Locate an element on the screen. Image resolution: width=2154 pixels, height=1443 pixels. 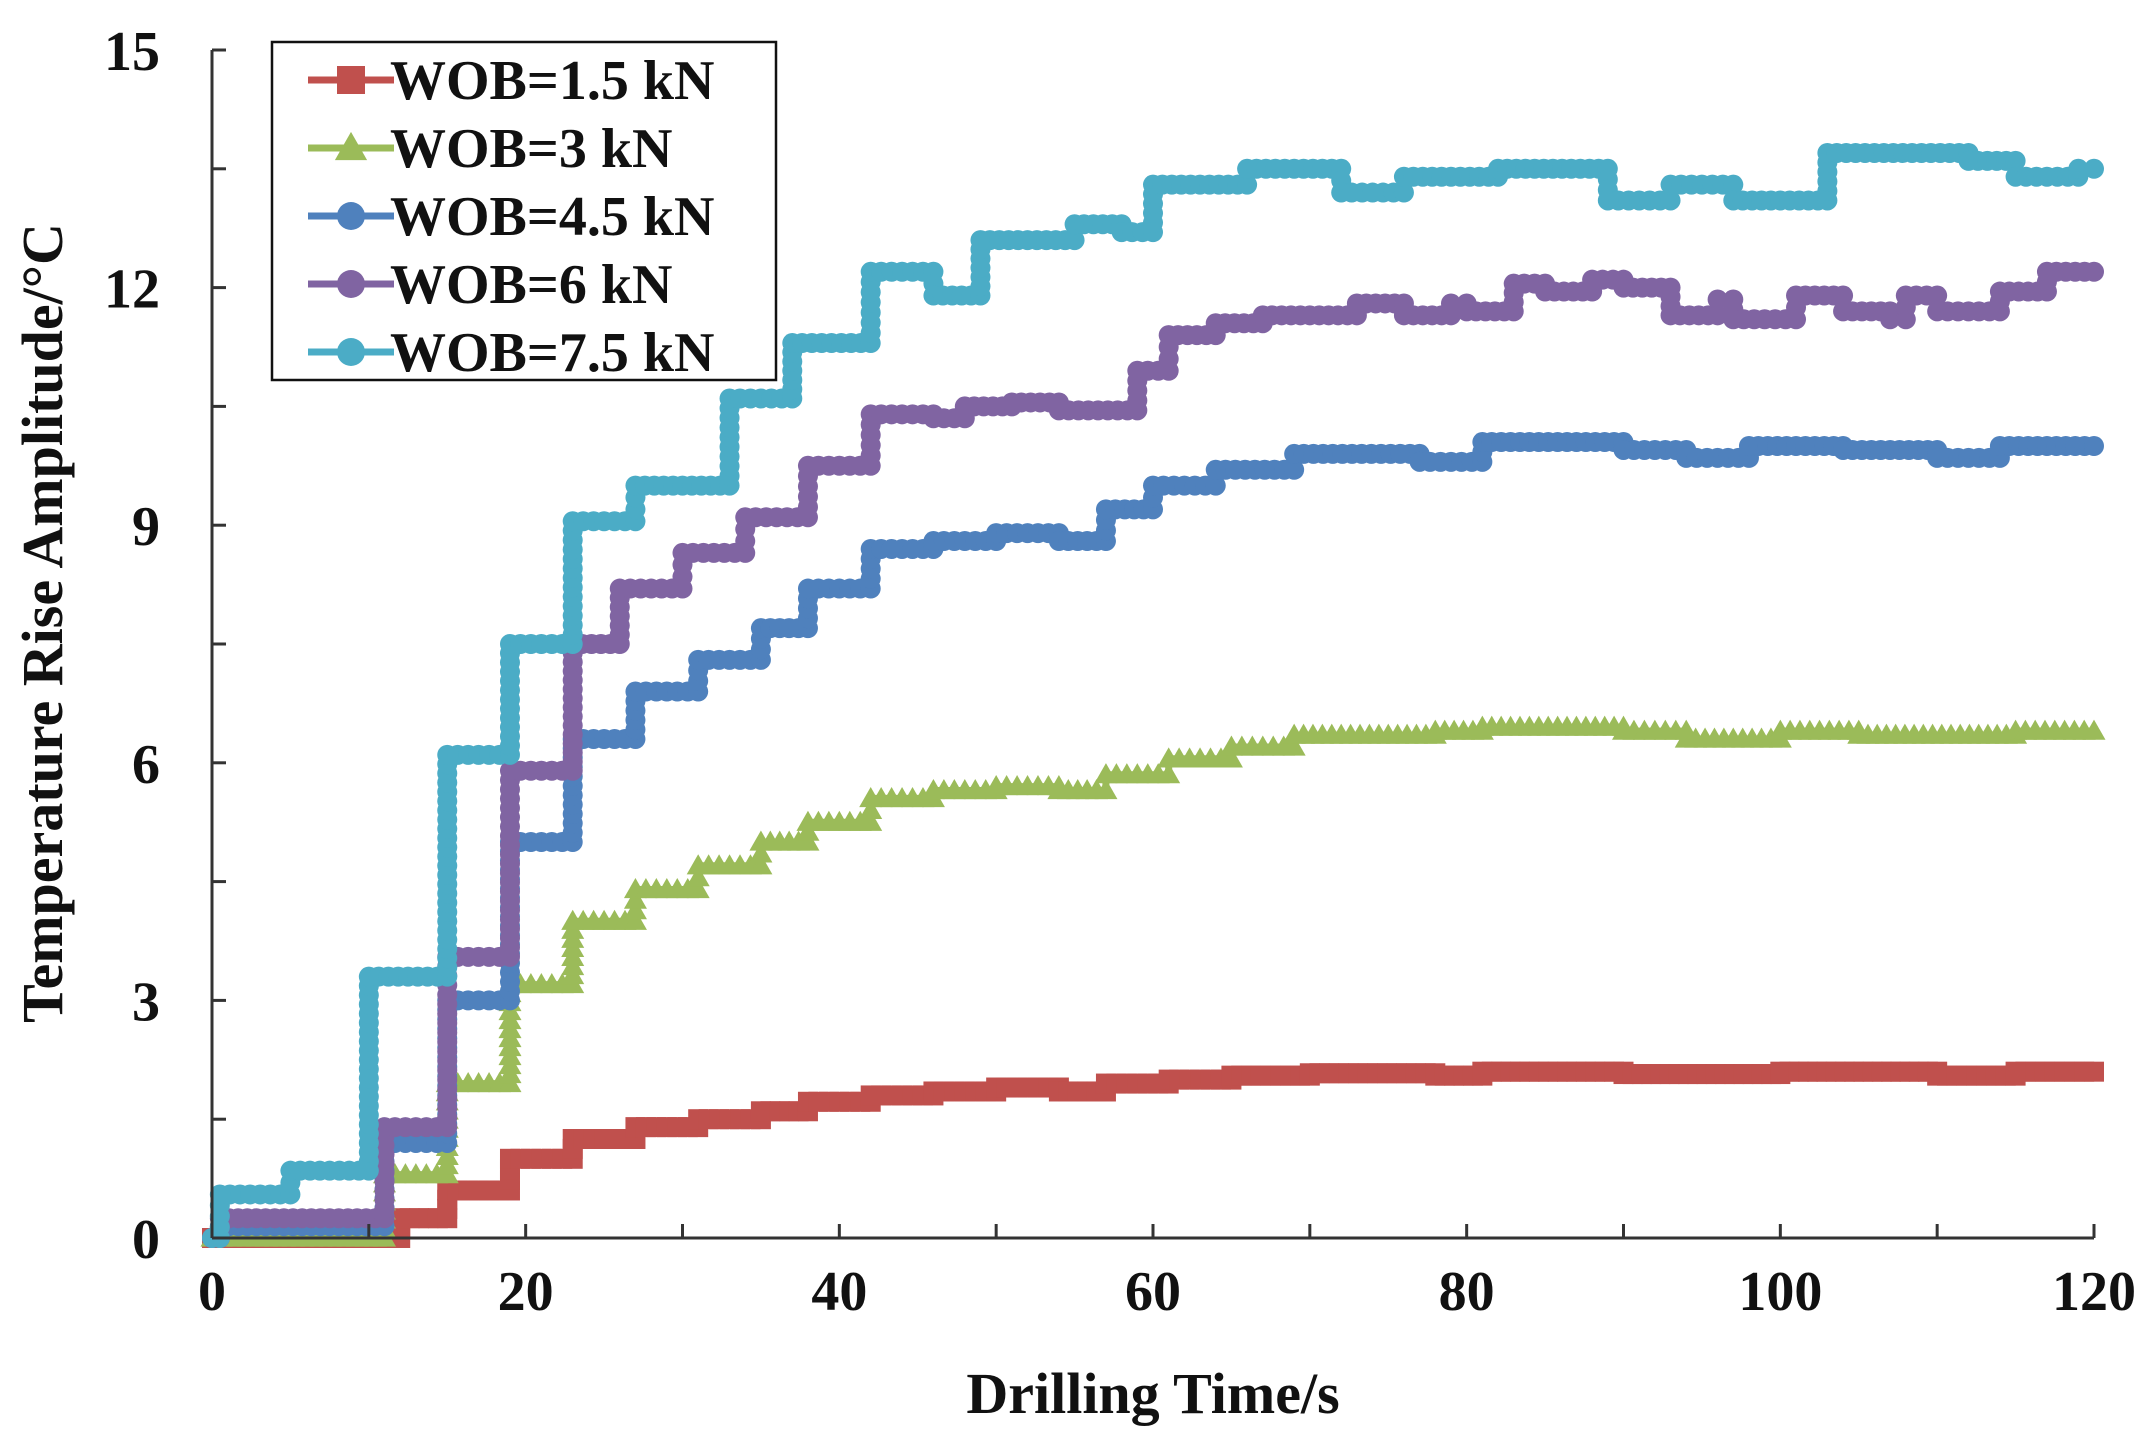
x-tick-label: 120 is located at coordinates (2094, 1292).